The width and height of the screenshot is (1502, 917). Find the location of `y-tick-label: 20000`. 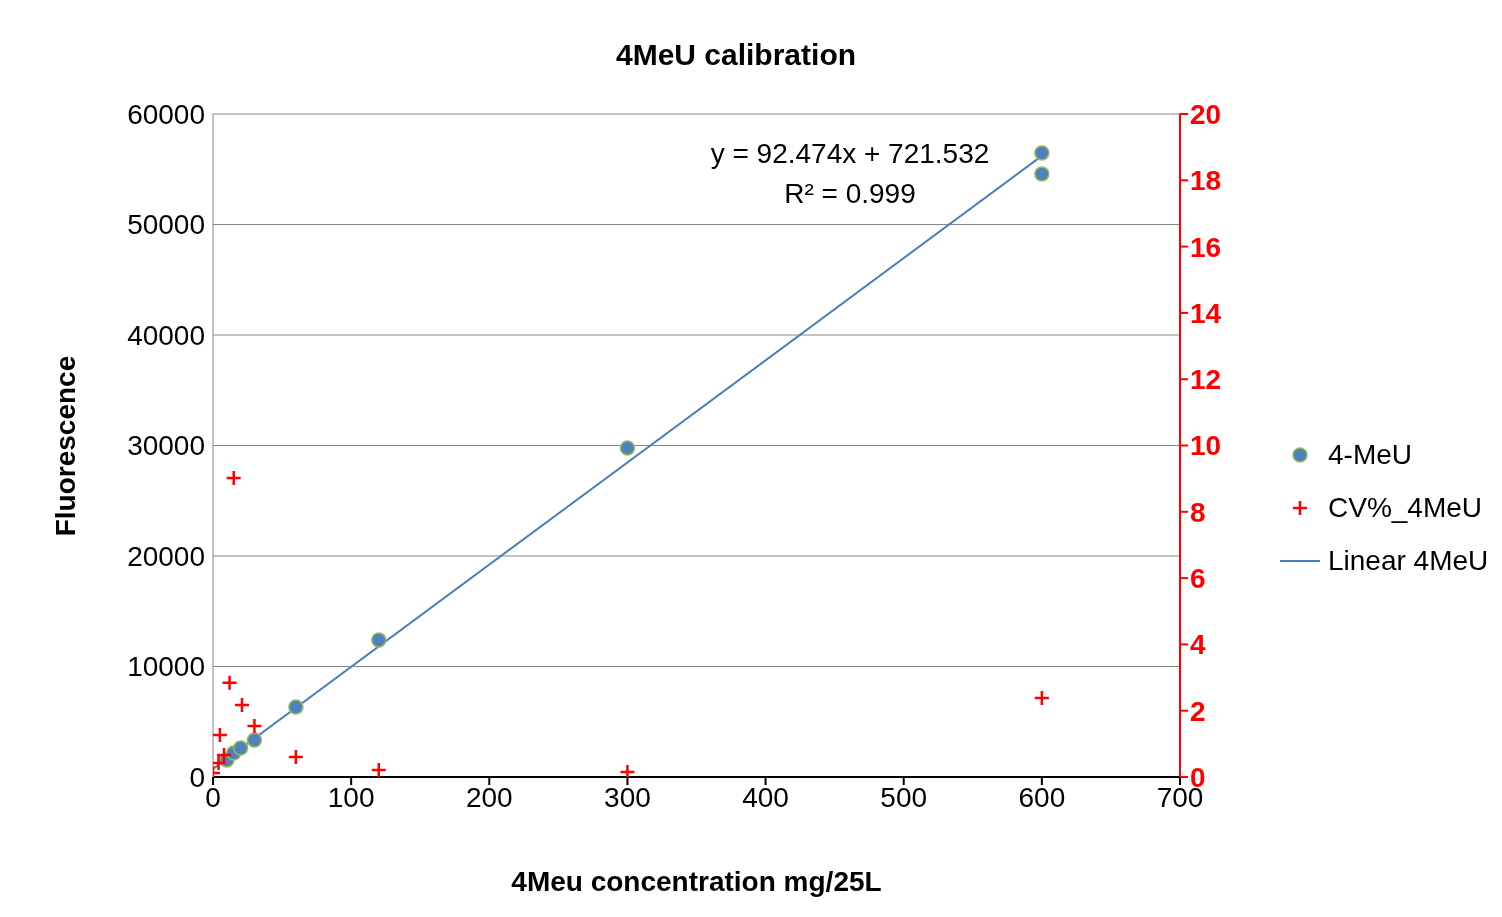

y-tick-label: 20000 is located at coordinates (166, 556).